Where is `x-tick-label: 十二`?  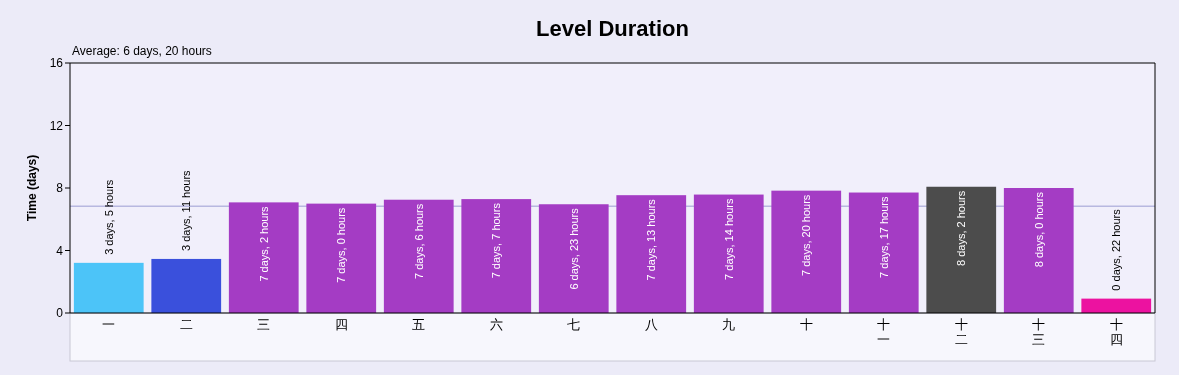 x-tick-label: 十二 is located at coordinates (961, 332).